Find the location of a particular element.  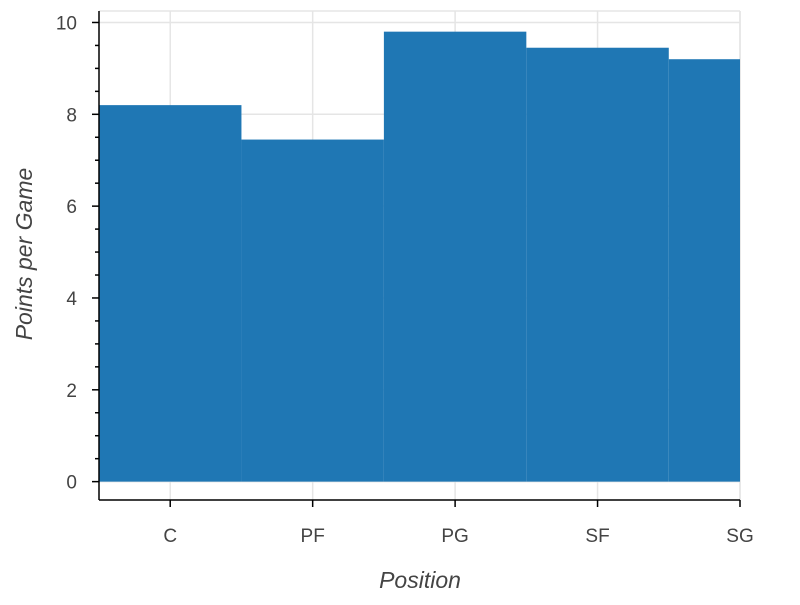

y-tick-label-0: 0 is located at coordinates (71, 483).